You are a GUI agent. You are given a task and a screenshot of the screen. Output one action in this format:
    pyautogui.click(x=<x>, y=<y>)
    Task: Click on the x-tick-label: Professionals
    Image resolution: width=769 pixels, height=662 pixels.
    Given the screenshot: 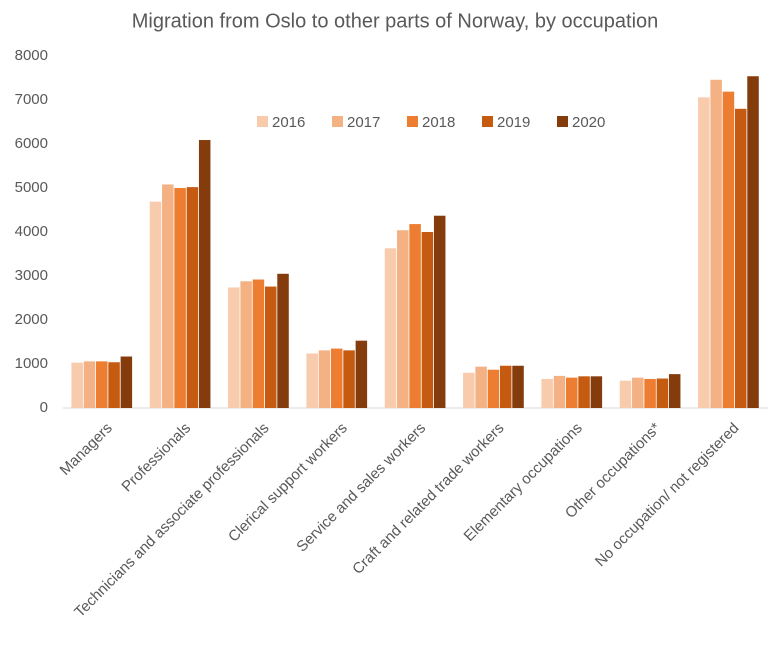 What is the action you would take?
    pyautogui.click(x=156, y=458)
    